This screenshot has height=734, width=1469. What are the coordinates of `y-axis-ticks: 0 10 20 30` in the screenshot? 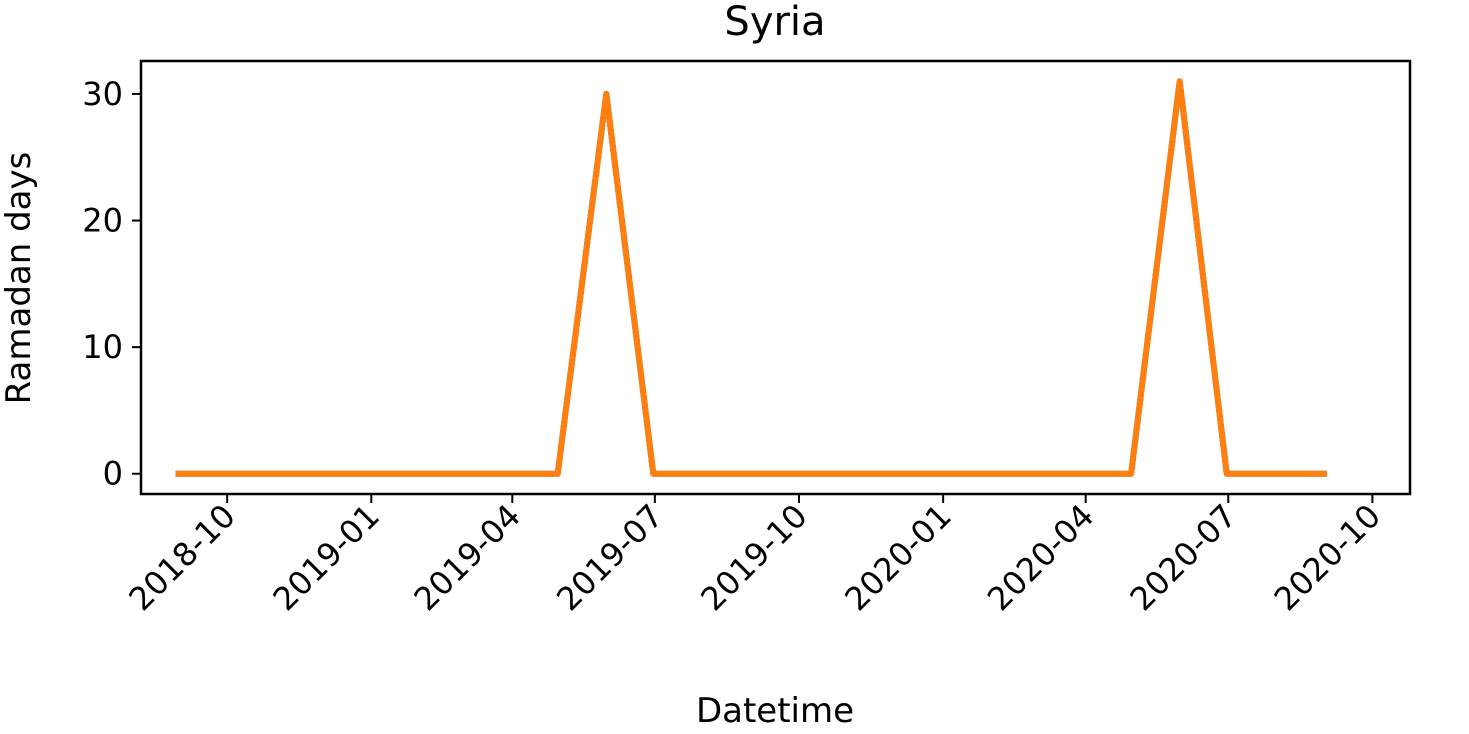 It's located at (111, 284).